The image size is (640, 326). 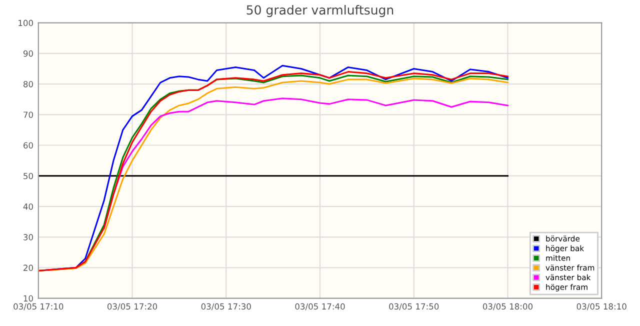 What do you see at coordinates (28, 84) in the screenshot?
I see `y-tick-label: 80` at bounding box center [28, 84].